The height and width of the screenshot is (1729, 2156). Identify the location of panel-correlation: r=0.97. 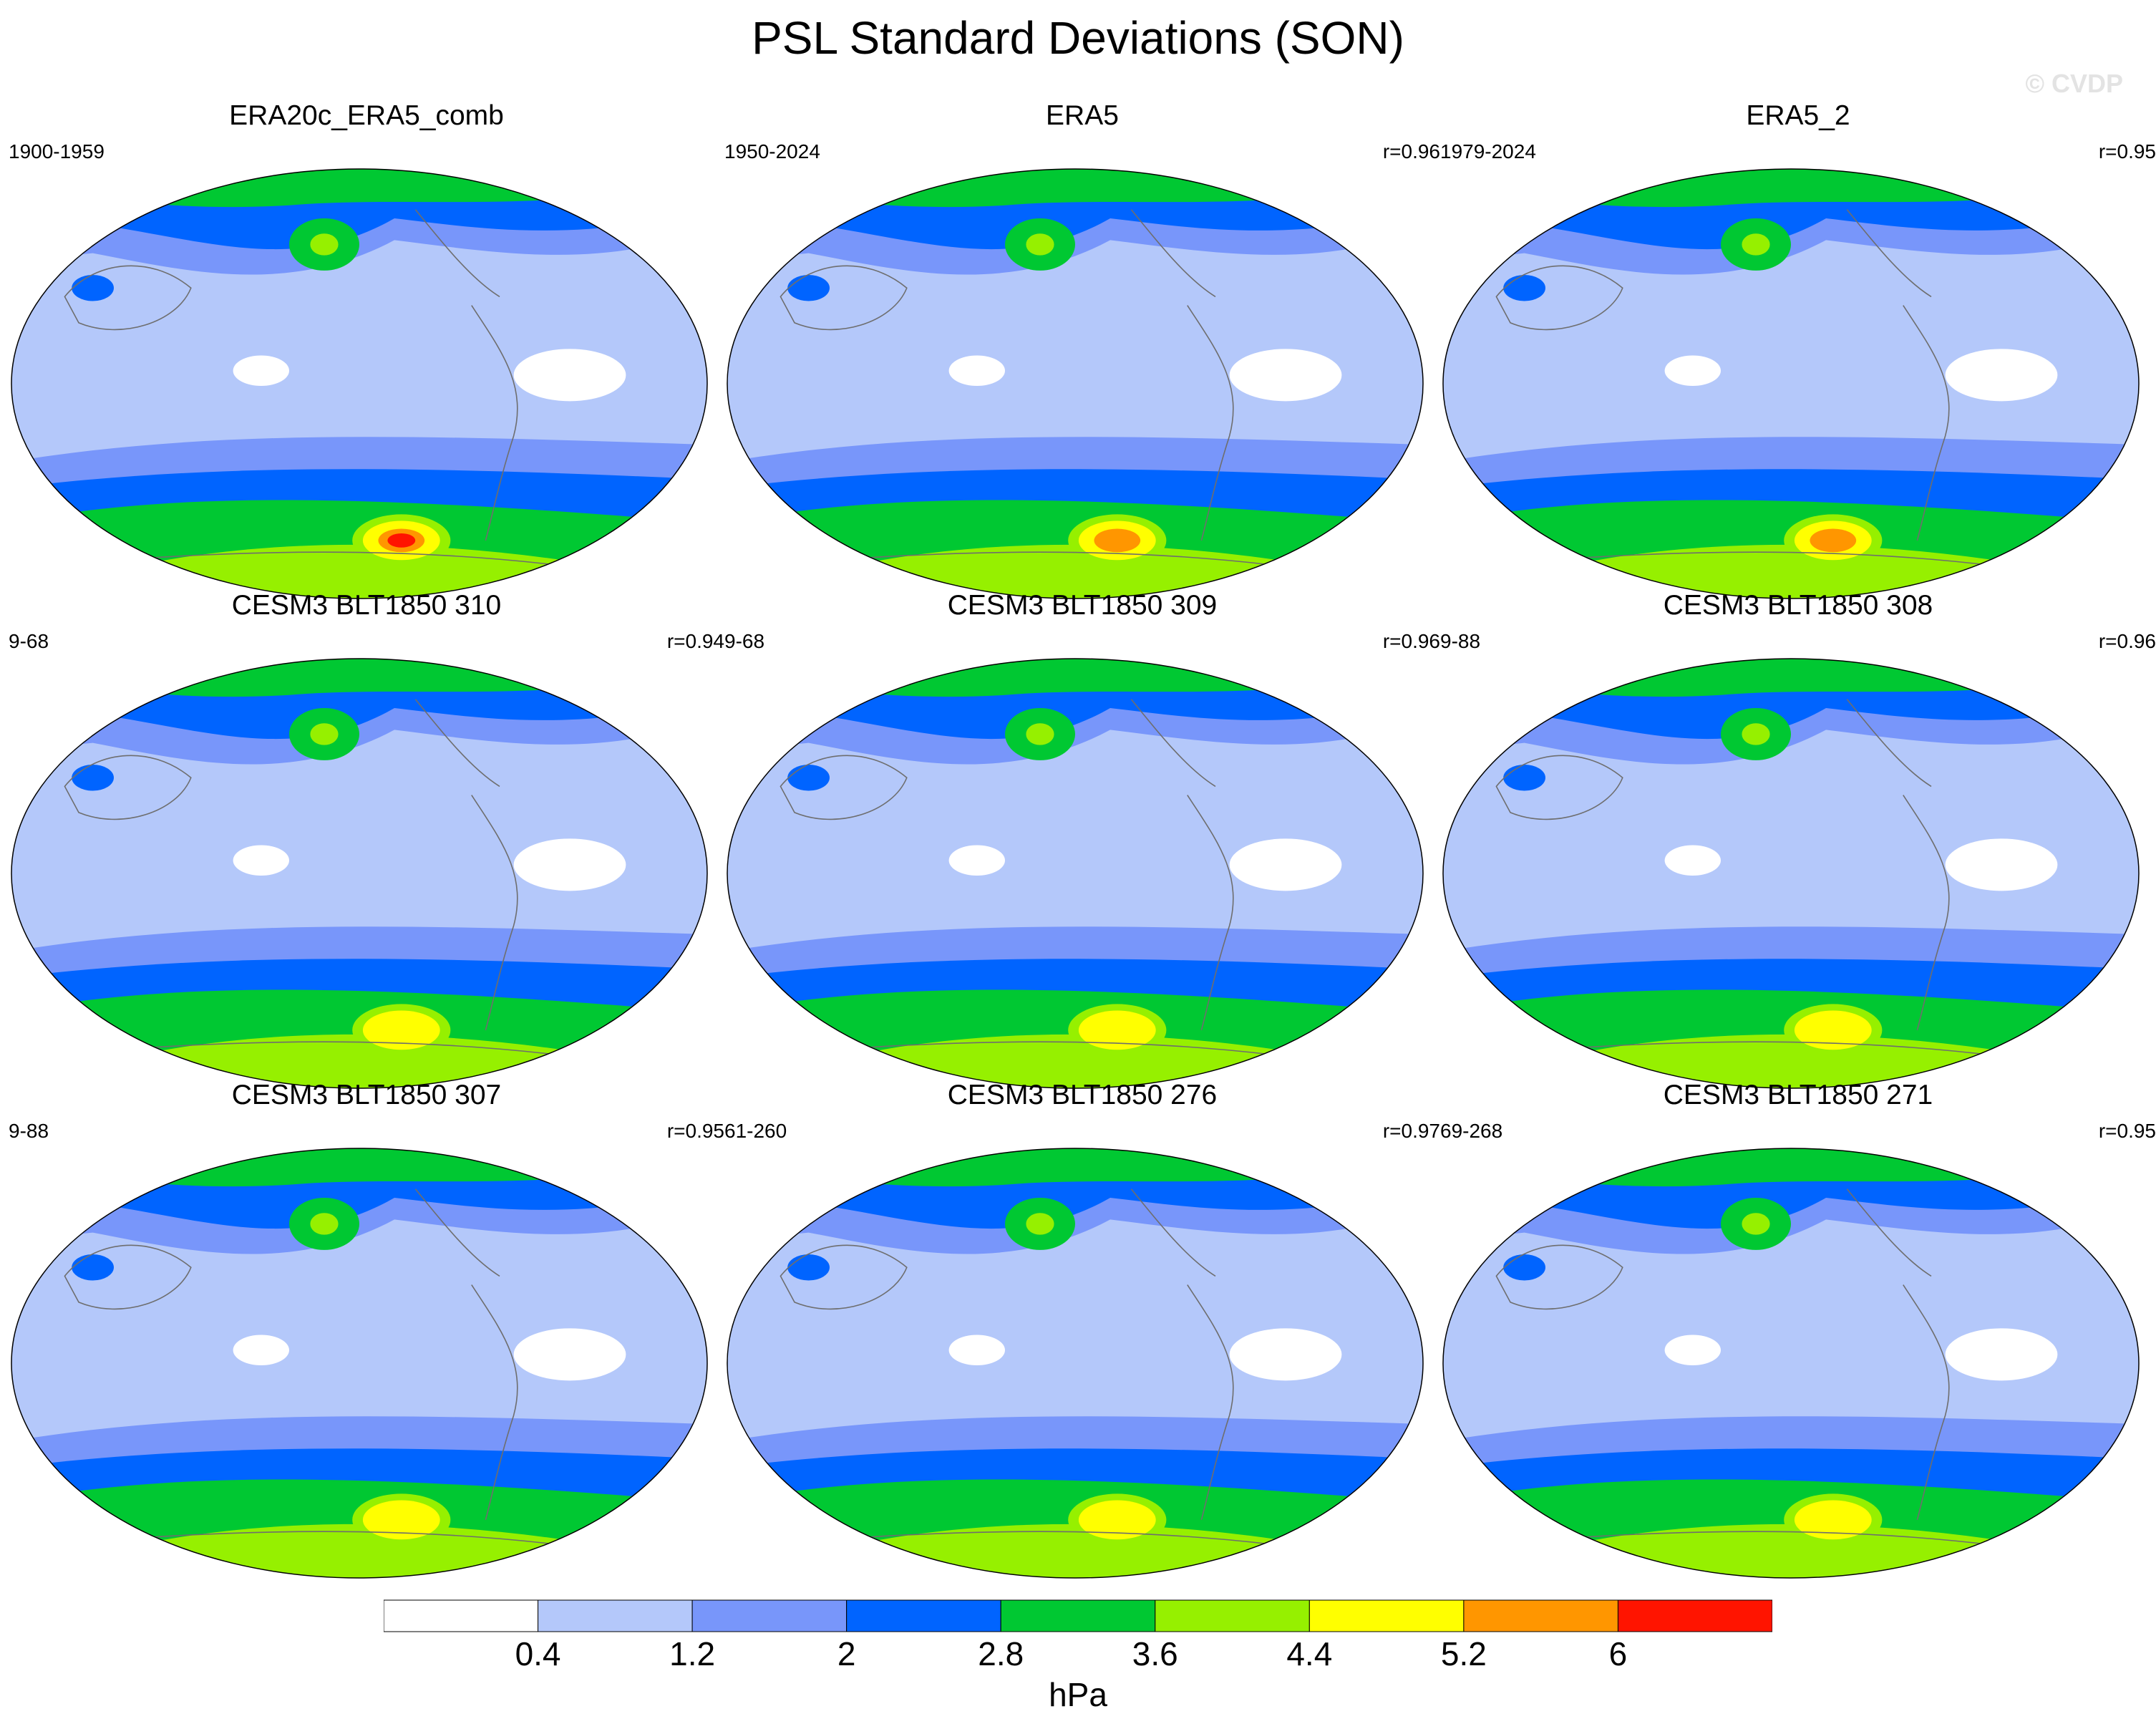
(1411, 1131).